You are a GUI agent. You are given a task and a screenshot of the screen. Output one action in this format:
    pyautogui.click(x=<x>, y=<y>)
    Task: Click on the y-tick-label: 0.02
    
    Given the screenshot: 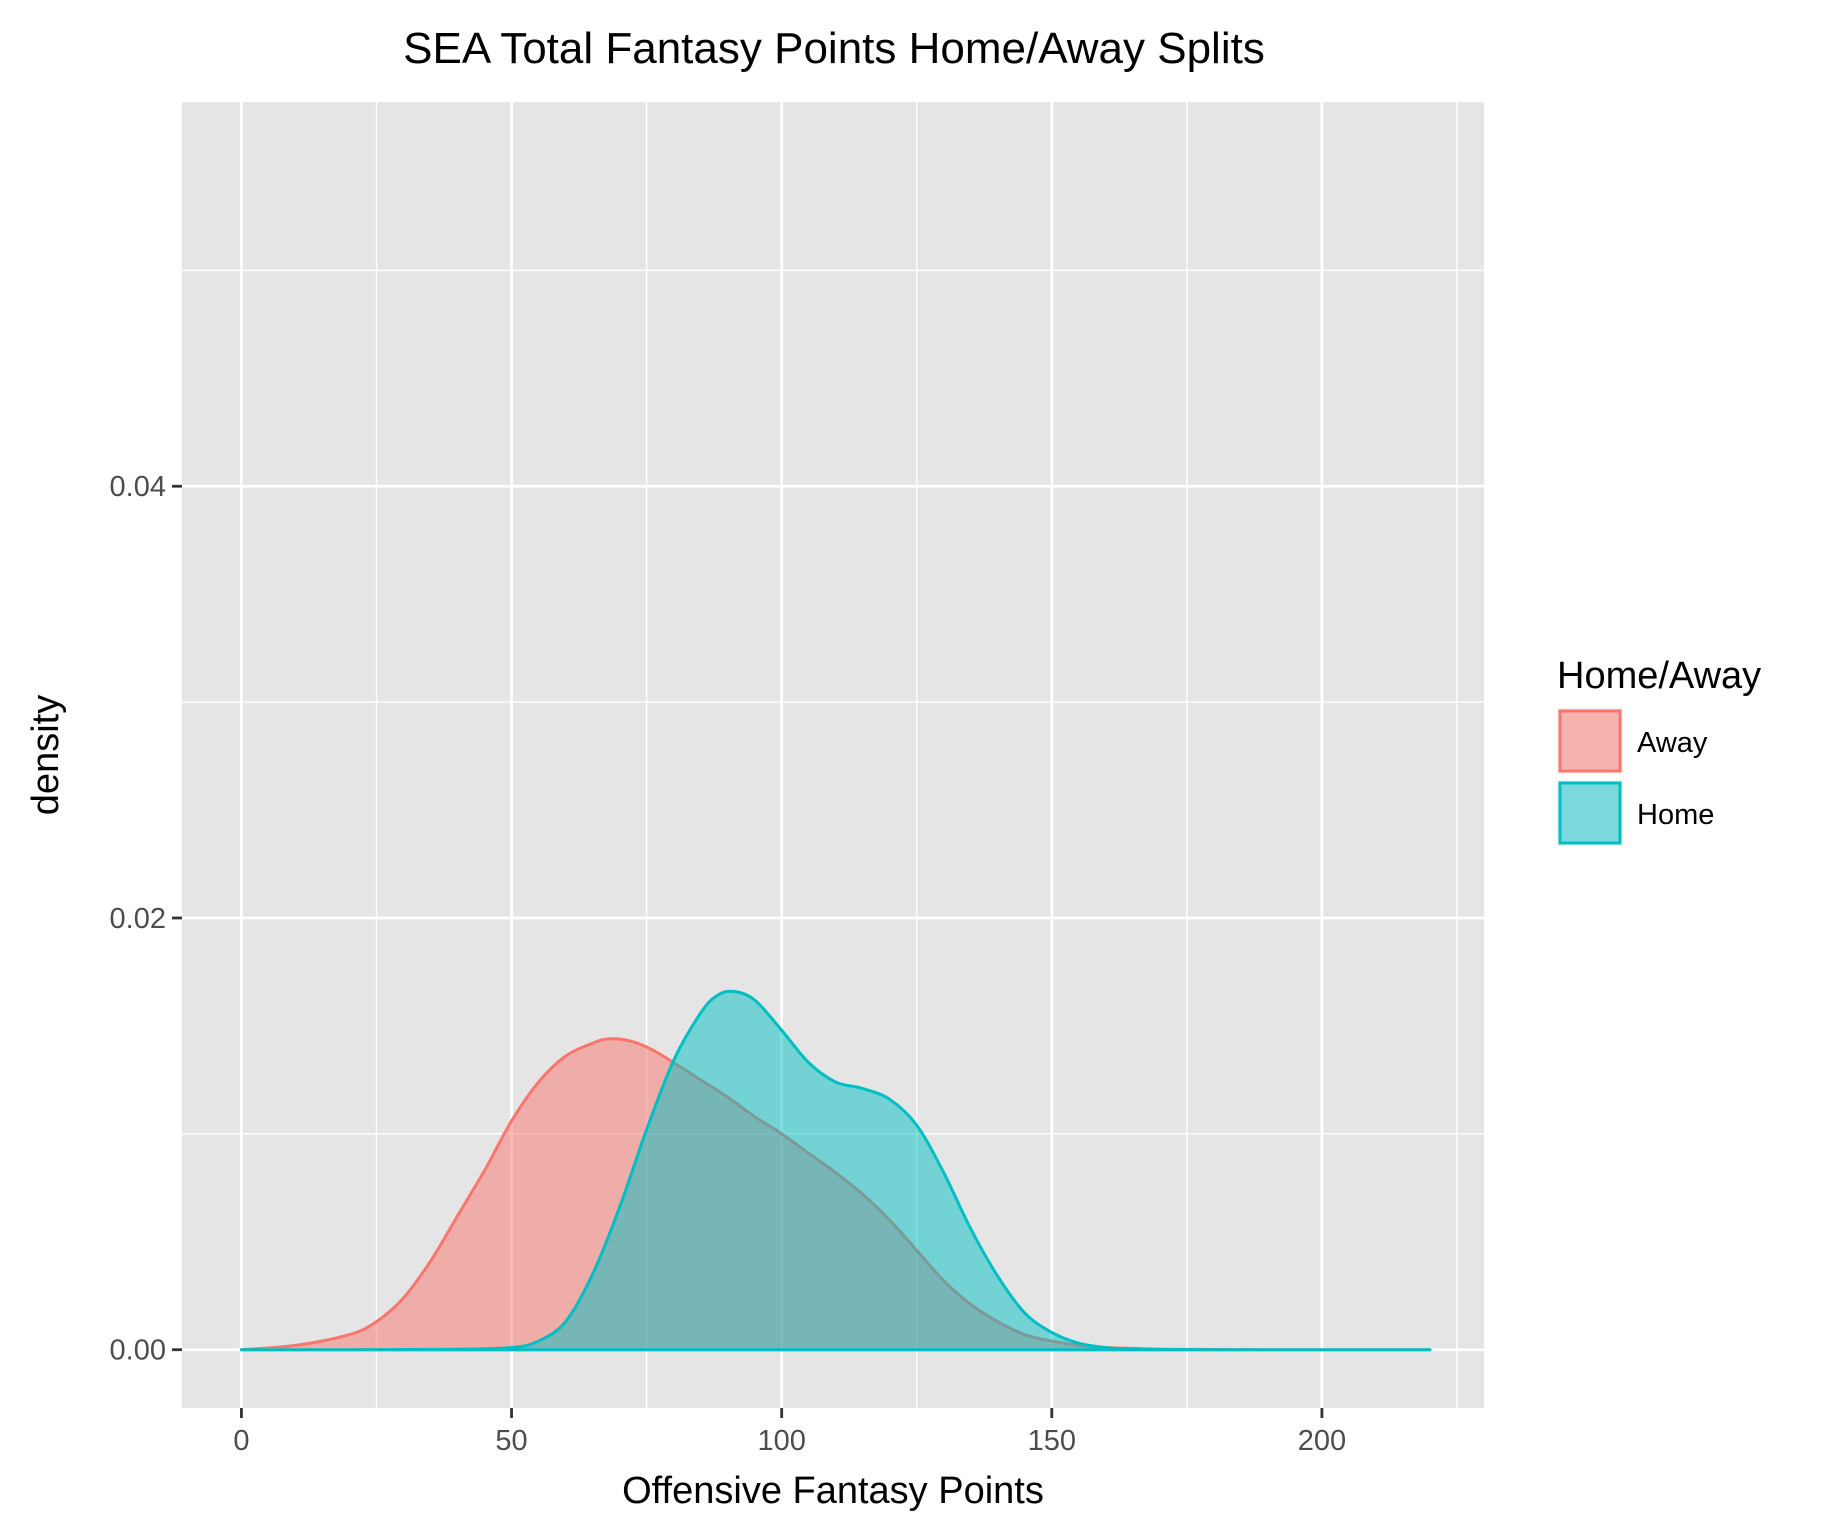 What is the action you would take?
    pyautogui.click(x=138, y=919)
    